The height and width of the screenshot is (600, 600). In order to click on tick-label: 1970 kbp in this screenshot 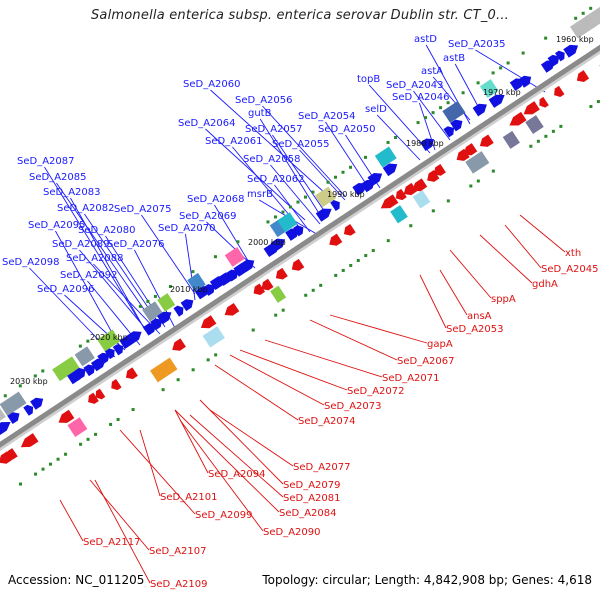, I will do `click(502, 92)`.